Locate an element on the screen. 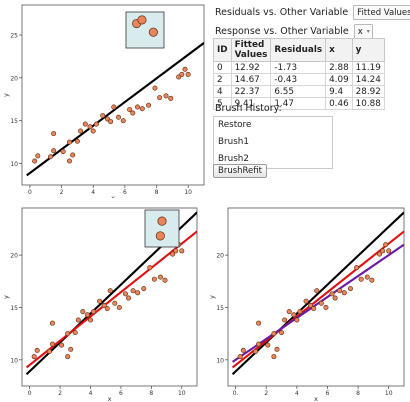  table-cell: 4.09 is located at coordinates (339, 79).